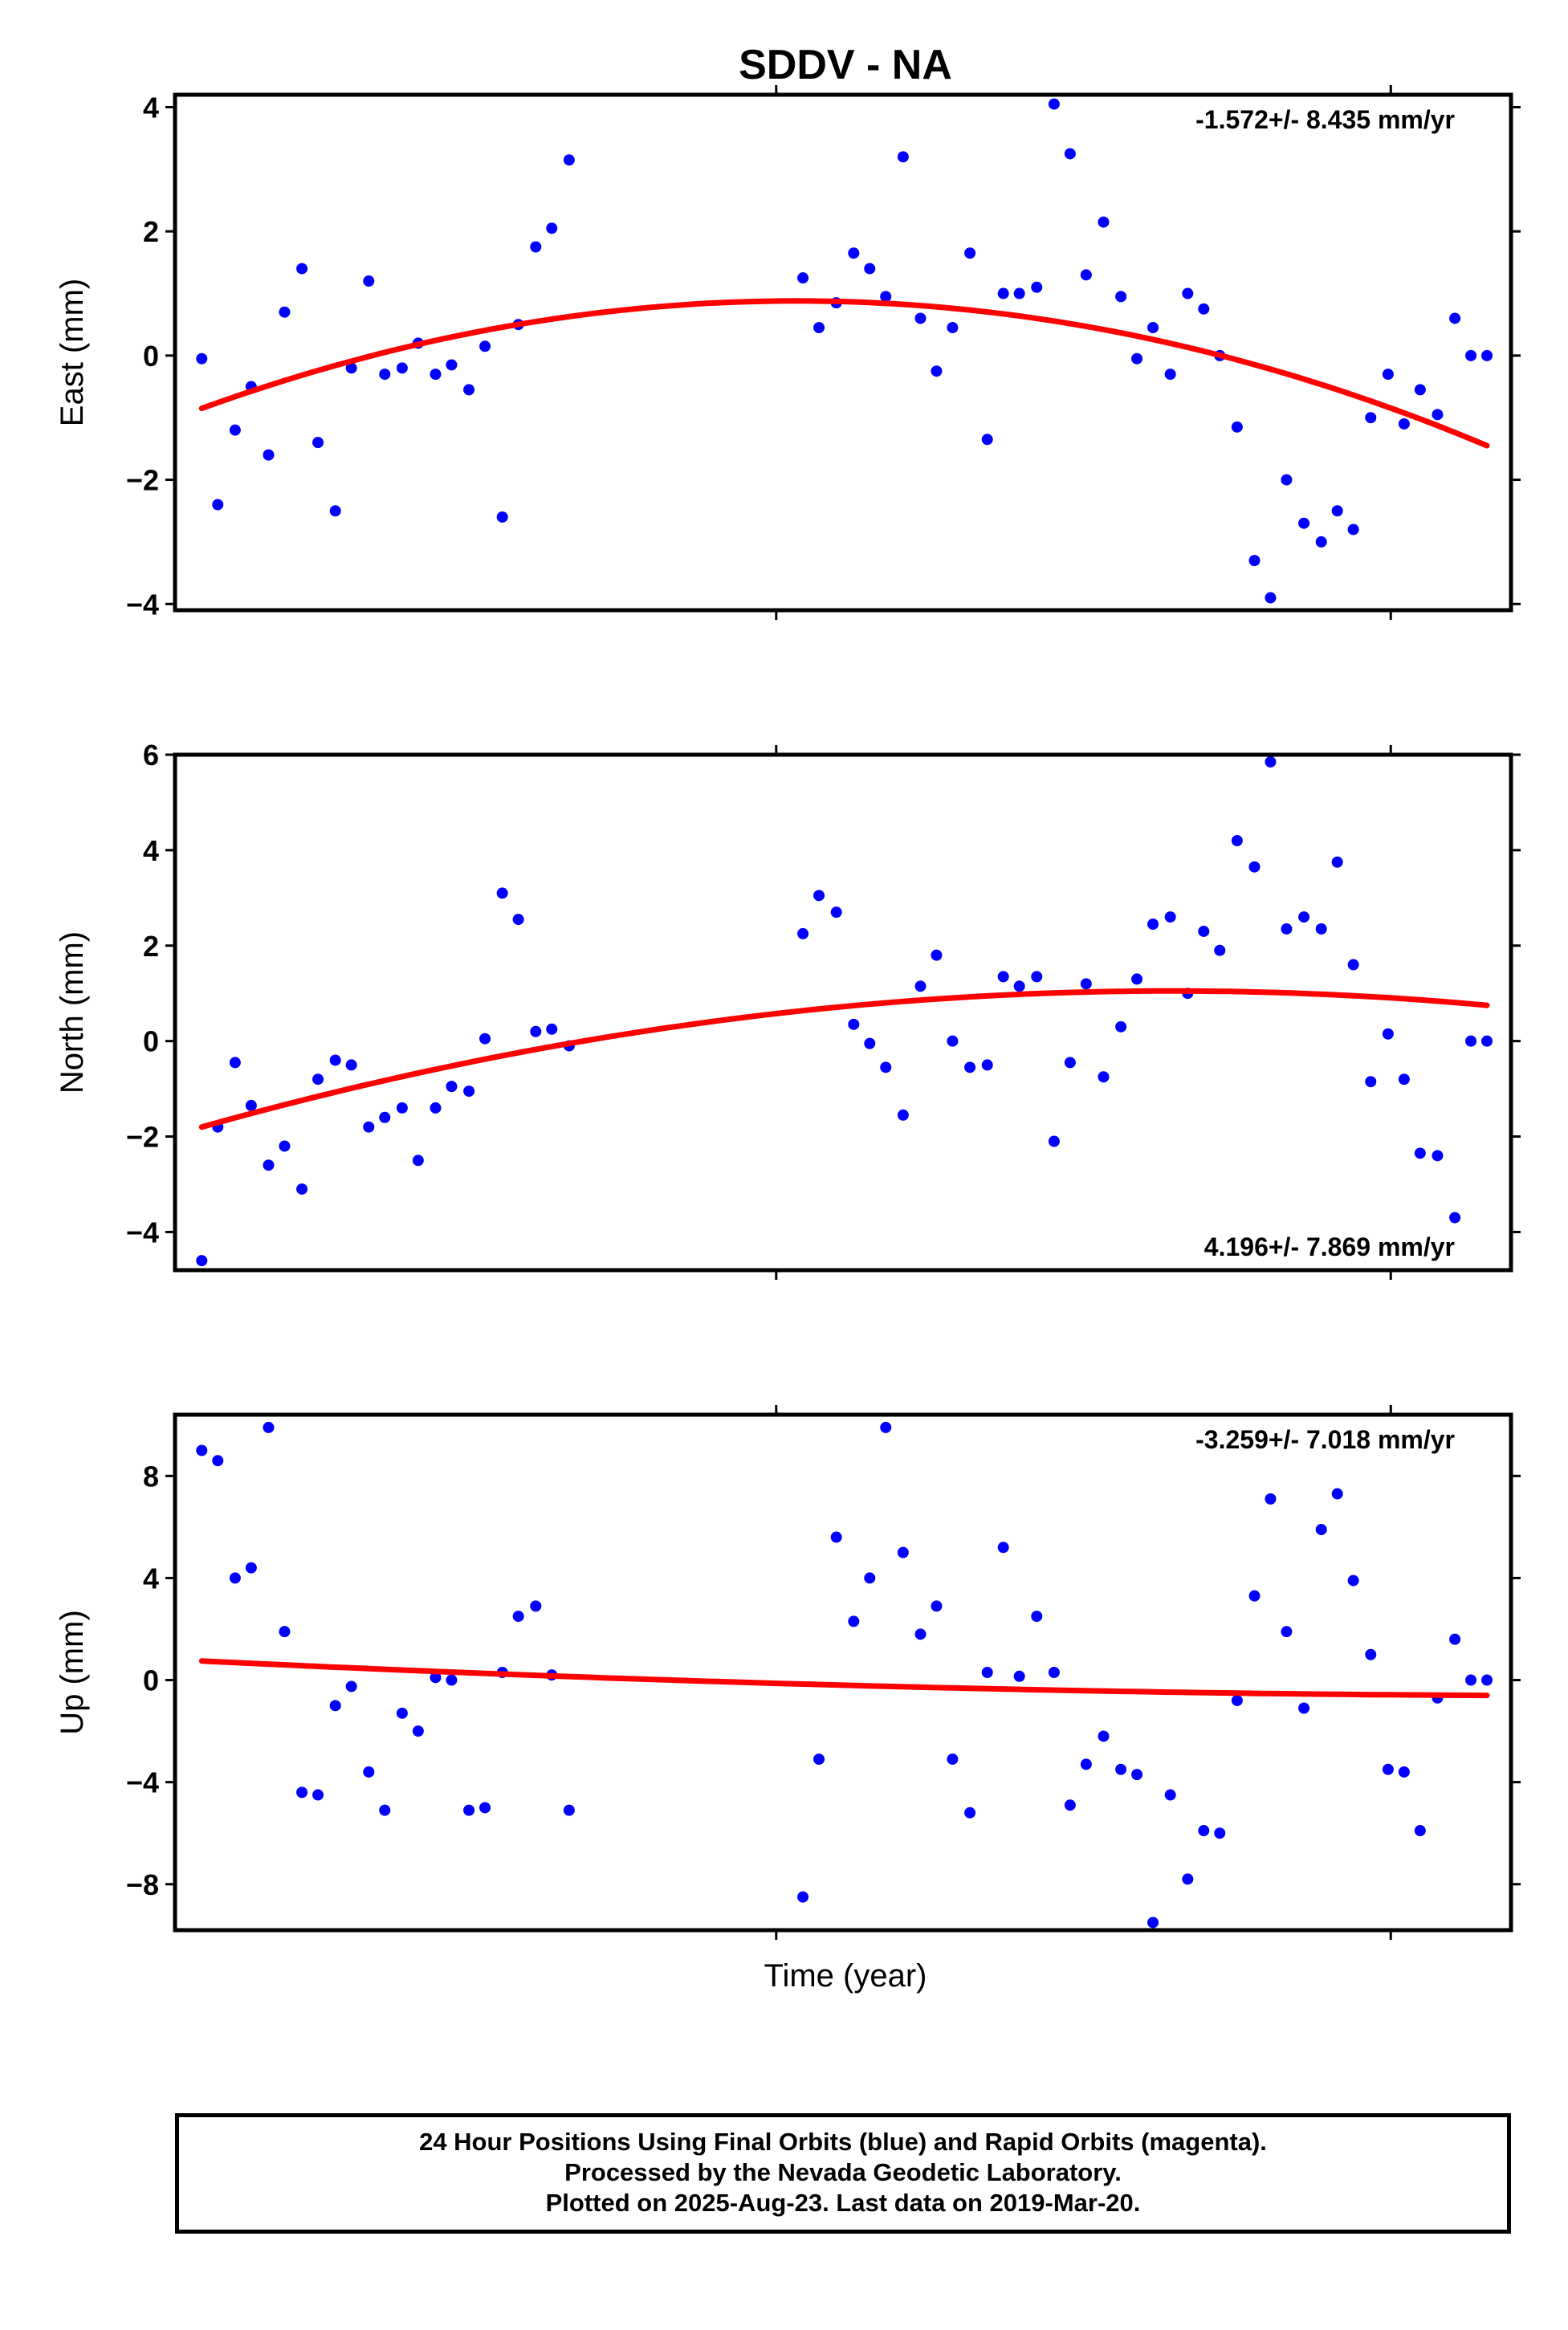 This screenshot has height=2330, width=1568. Describe the element at coordinates (1325, 1439) in the screenshot. I see `rate-annotation: -3.259+/- 7.018 mm/yr` at that location.